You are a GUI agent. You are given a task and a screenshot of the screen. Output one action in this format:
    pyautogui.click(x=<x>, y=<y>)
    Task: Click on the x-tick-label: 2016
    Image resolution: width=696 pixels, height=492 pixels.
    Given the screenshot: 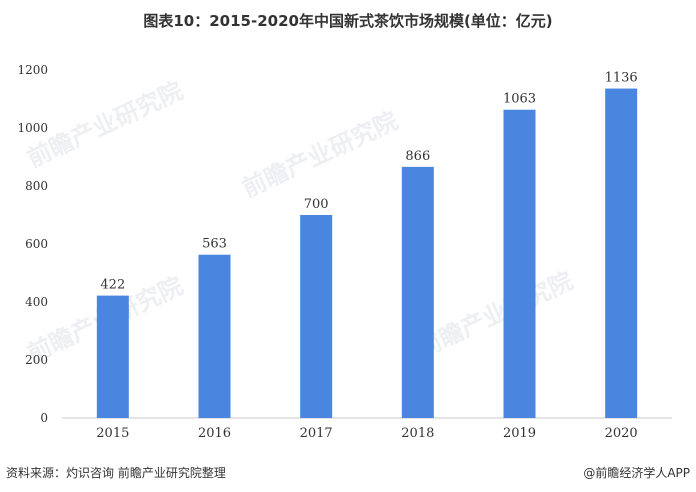 What is the action you would take?
    pyautogui.click(x=214, y=433)
    